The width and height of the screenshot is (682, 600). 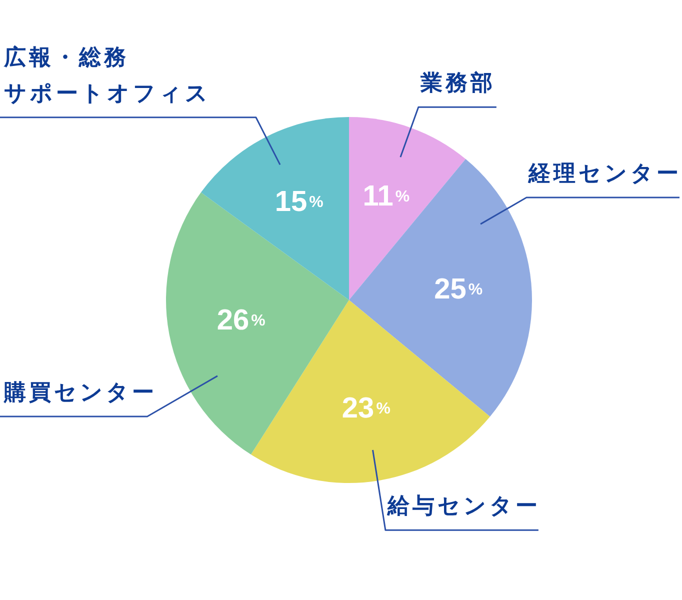 I want to click on data-label: 25%, so click(x=458, y=290).